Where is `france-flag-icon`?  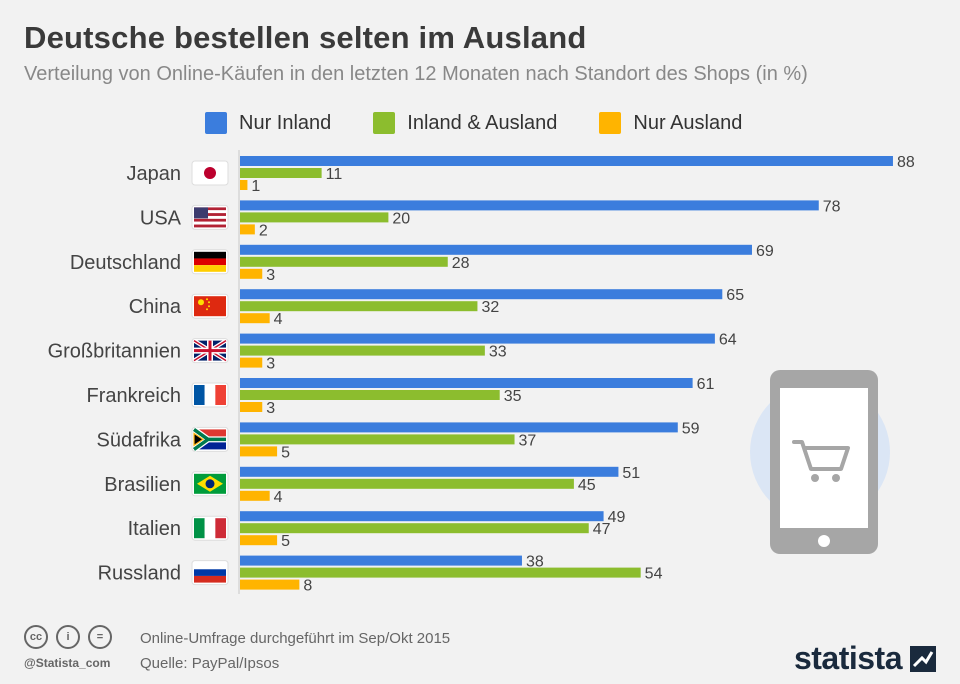 france-flag-icon is located at coordinates (210, 395).